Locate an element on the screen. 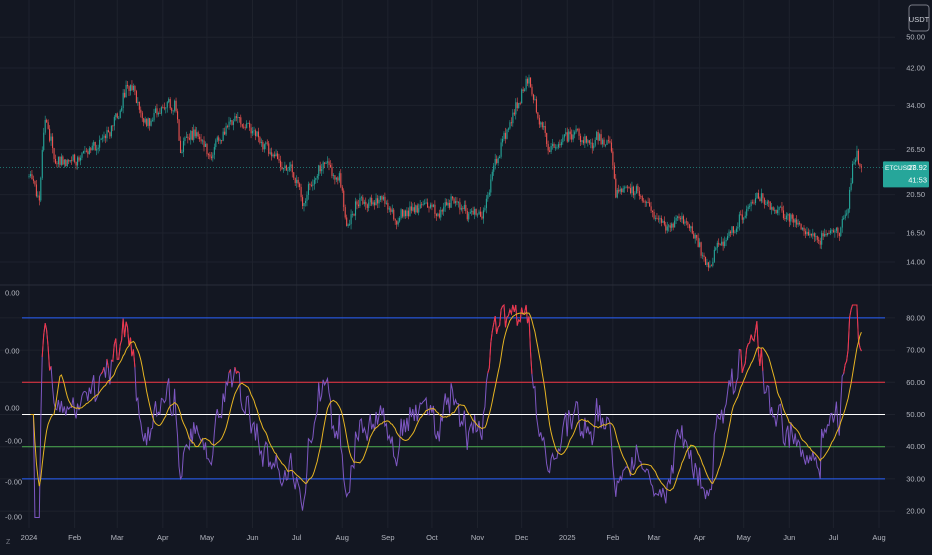 The width and height of the screenshot is (932, 555). time-axis-tick: Jul is located at coordinates (297, 537).